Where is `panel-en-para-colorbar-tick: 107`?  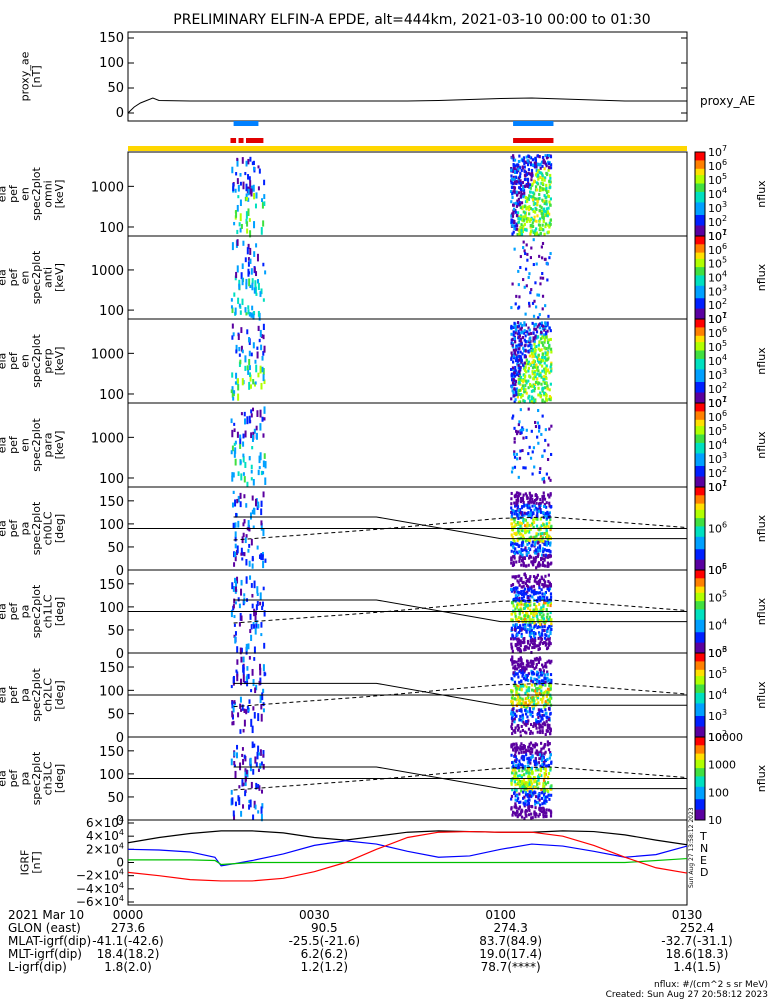 panel-en-para-colorbar-tick: 107 is located at coordinates (717, 402).